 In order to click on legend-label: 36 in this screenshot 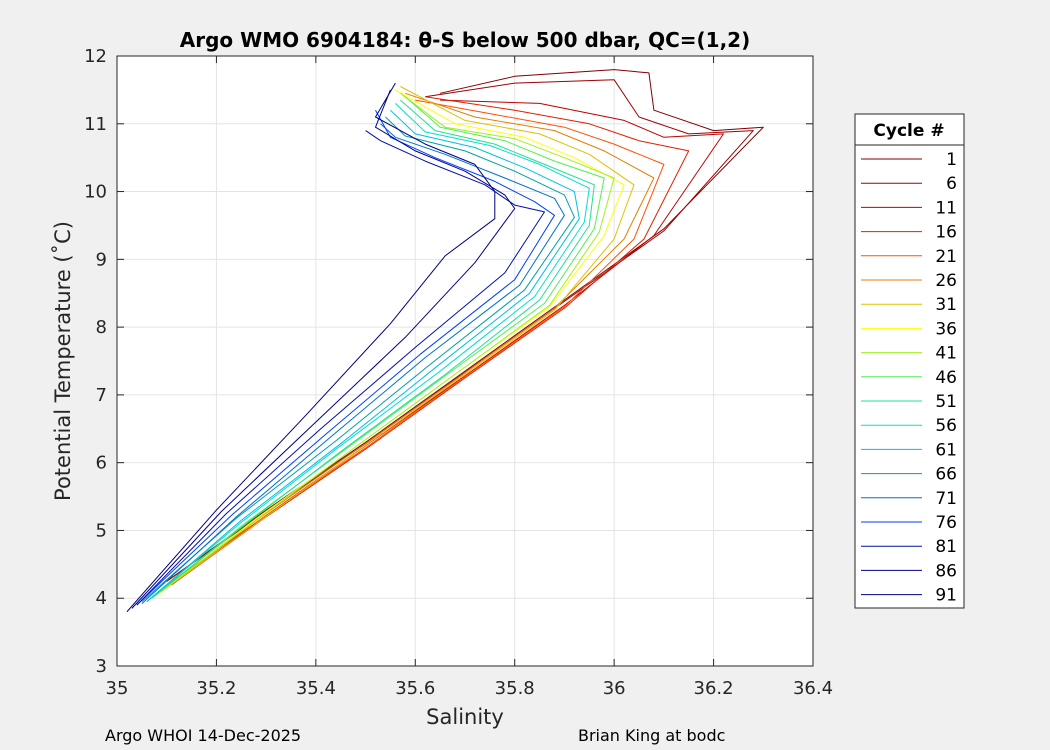, I will do `click(946, 329)`.